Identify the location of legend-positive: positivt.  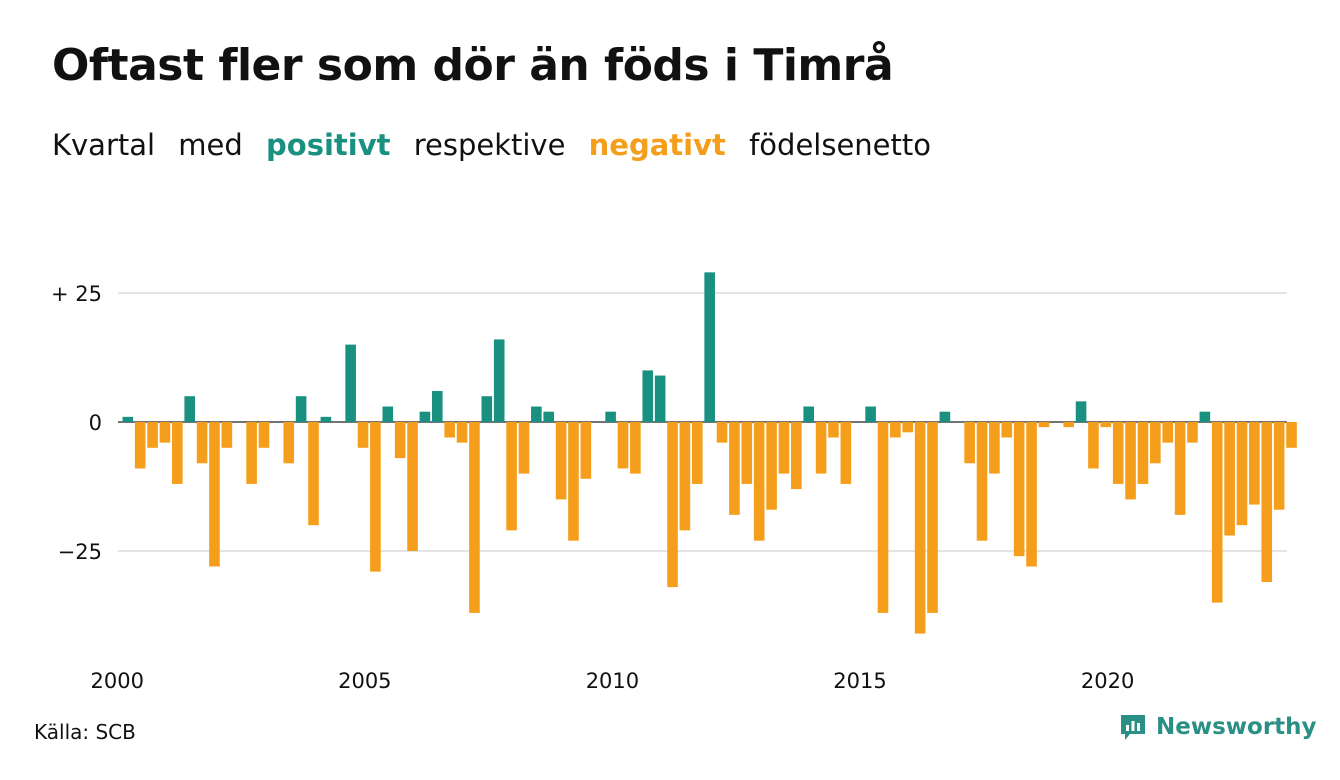
(328, 145).